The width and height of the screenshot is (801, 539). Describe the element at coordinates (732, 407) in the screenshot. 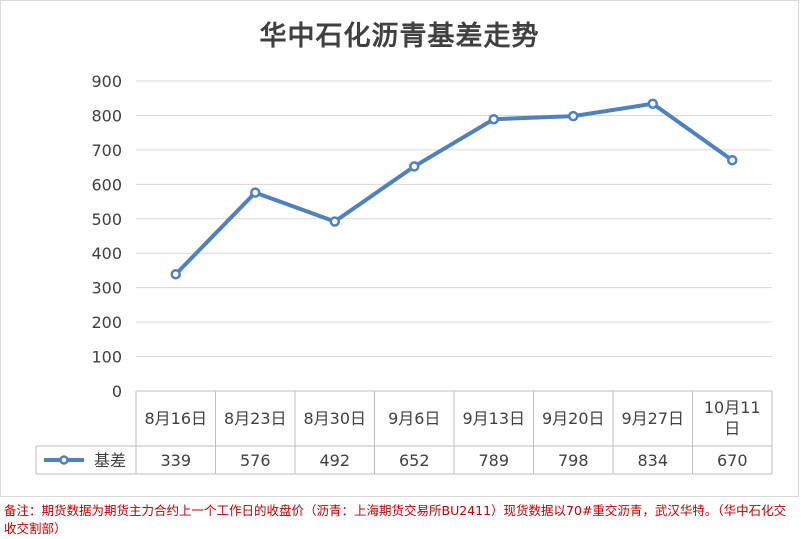

I see `x-tick-label: 10月11` at that location.